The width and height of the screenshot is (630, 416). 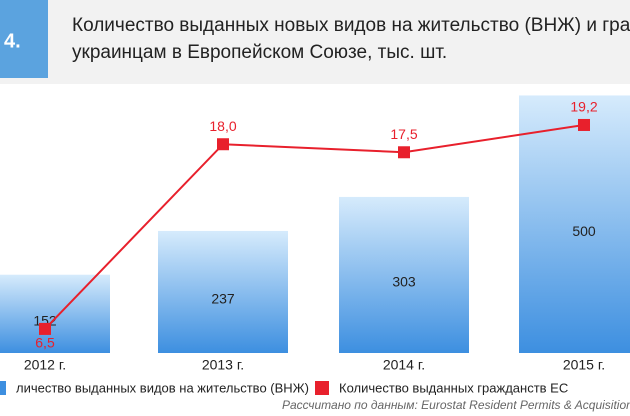 I want to click on point-label: 17,5, so click(x=403, y=134).